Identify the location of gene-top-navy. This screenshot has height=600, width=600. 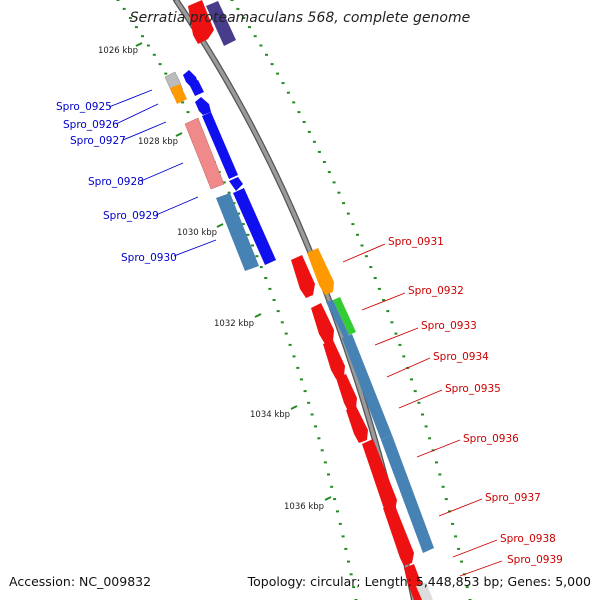
(221, 23).